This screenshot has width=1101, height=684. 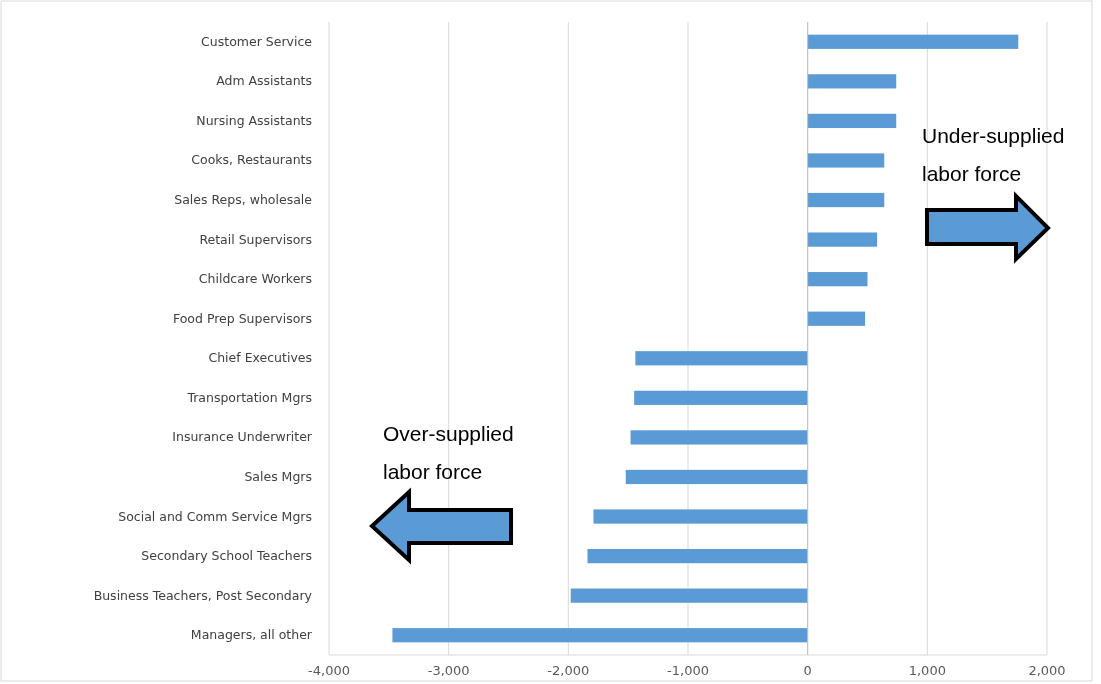 I want to click on y-tick-label: Secondary School Teachers, so click(x=226, y=556).